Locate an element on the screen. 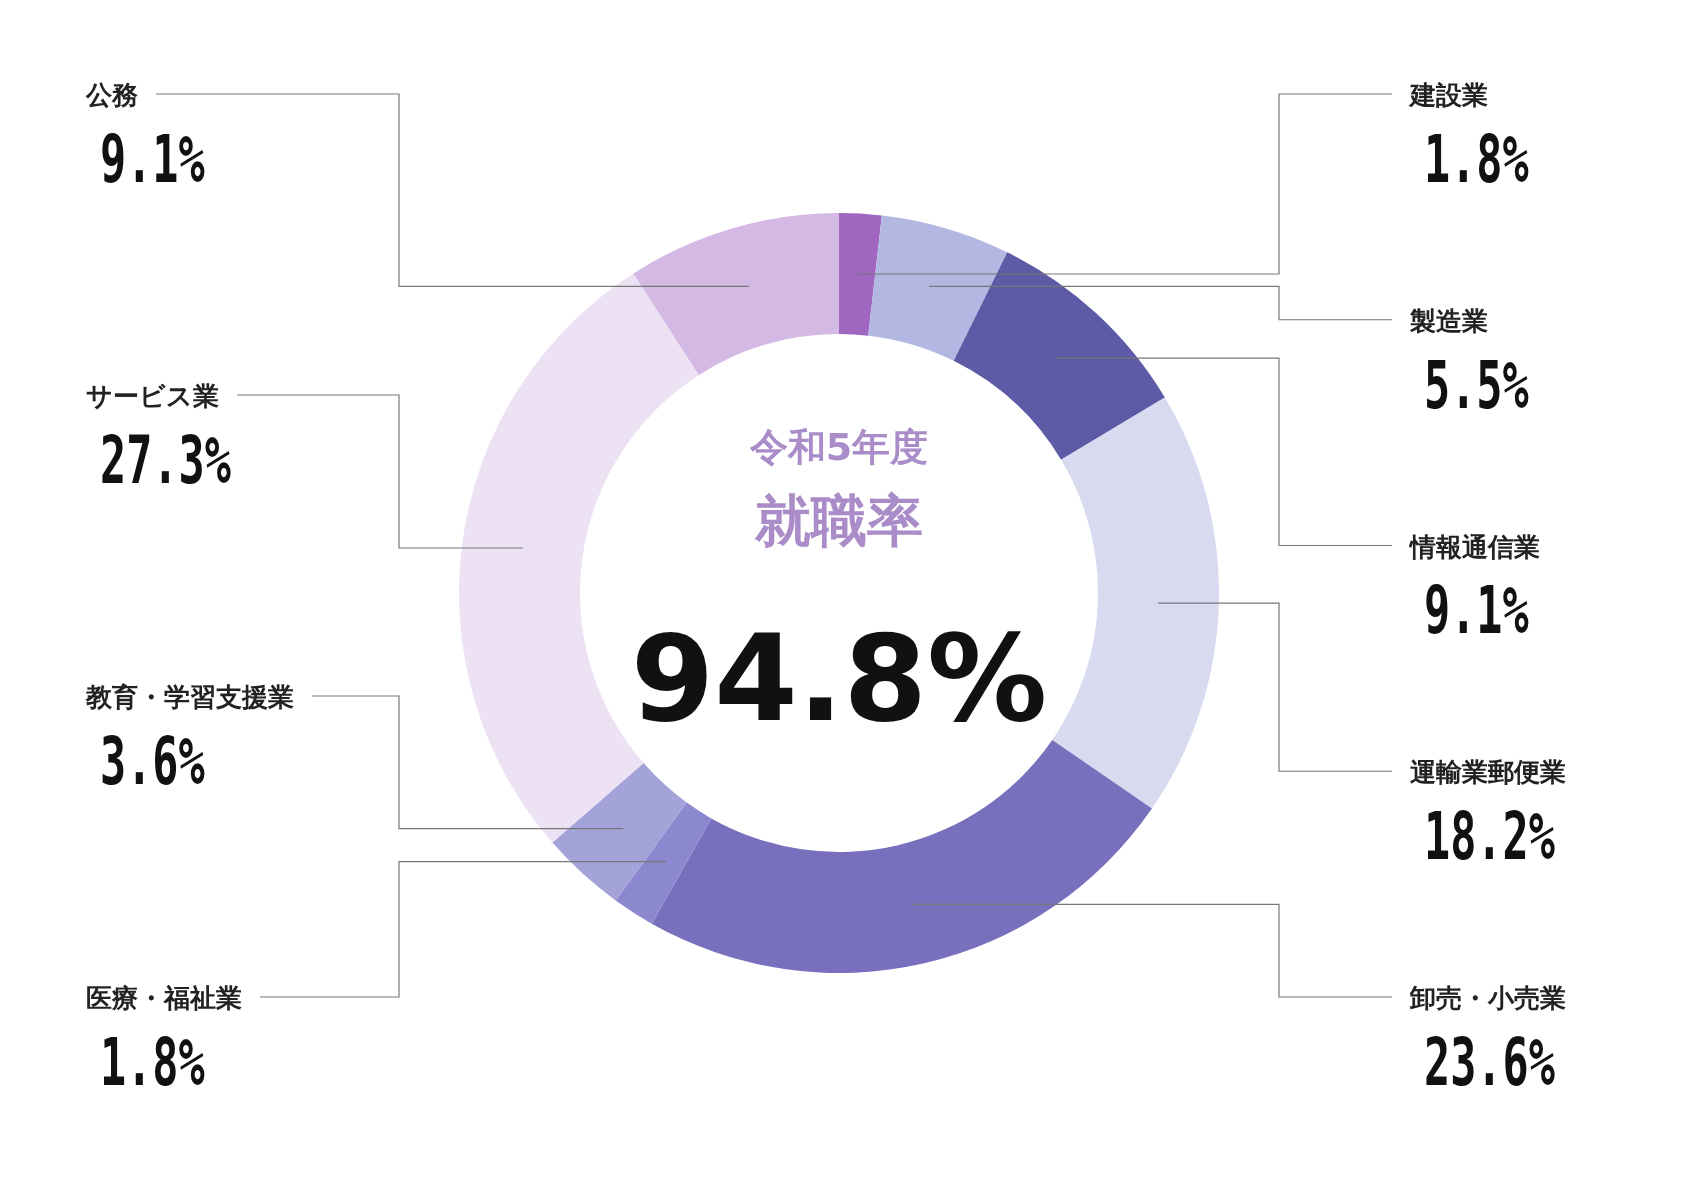 The height and width of the screenshot is (1197, 1681). slice-label: 医療・福祉業 is located at coordinates (164, 998).